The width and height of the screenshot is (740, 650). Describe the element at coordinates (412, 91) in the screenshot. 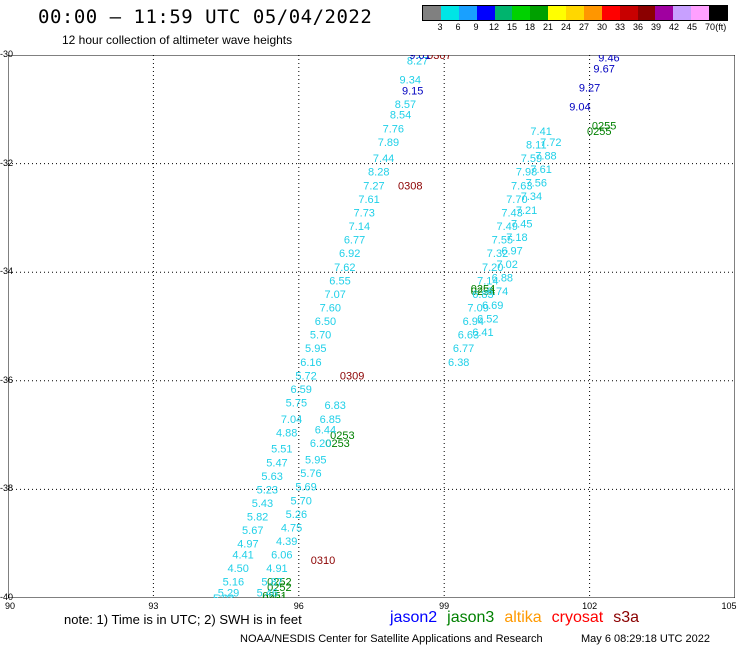

I see `wave-height-label: 9.15` at that location.